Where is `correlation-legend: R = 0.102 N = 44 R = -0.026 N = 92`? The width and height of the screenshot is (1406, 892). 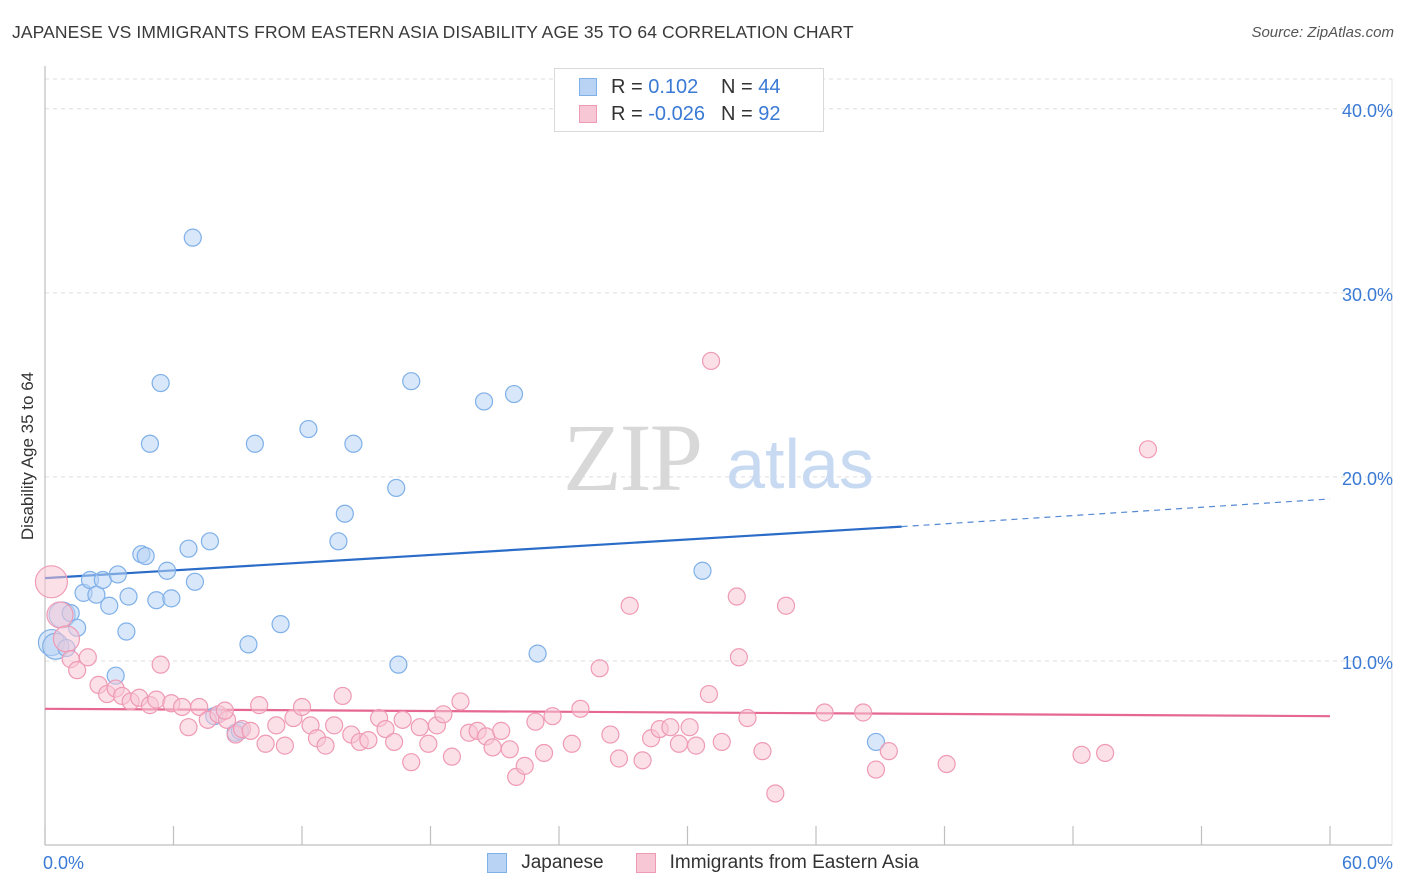
correlation-legend: R = 0.102 N = 44 R = -0.026 N = 92 is located at coordinates (689, 100).